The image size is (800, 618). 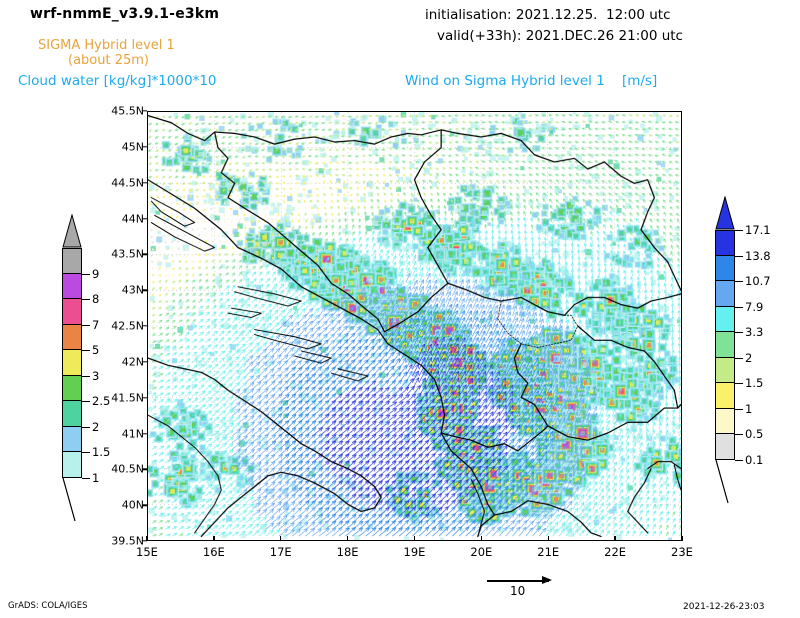 What do you see at coordinates (481, 552) in the screenshot?
I see `longitude-tick-label: 20E` at bounding box center [481, 552].